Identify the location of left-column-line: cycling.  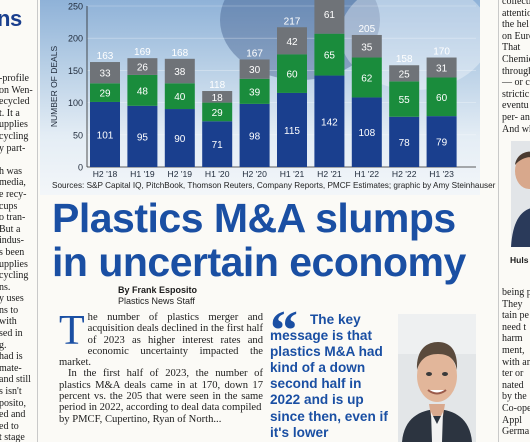
(14, 136).